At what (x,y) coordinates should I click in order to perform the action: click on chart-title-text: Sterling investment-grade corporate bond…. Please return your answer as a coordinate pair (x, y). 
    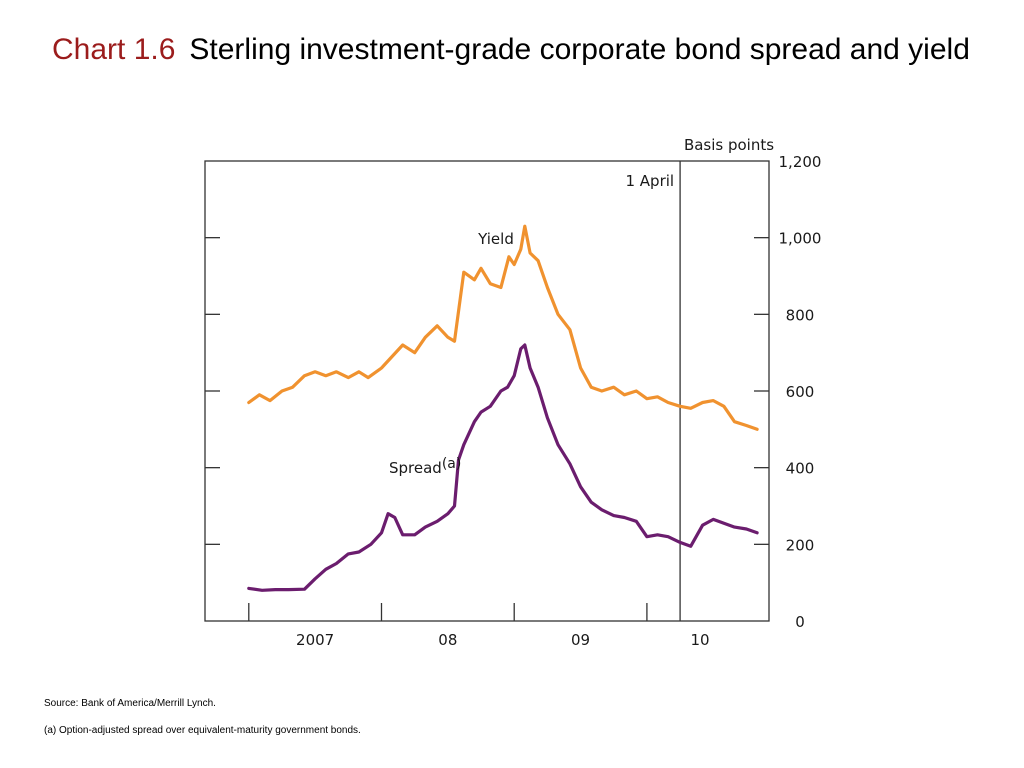
    Looking at the image, I should click on (579, 49).